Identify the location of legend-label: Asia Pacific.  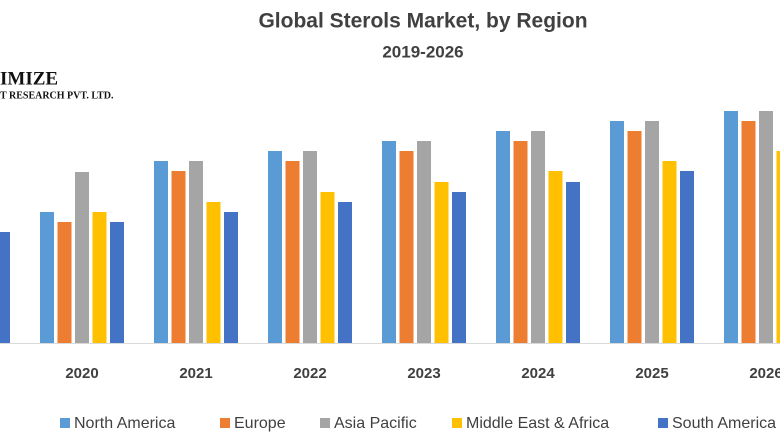
(375, 423).